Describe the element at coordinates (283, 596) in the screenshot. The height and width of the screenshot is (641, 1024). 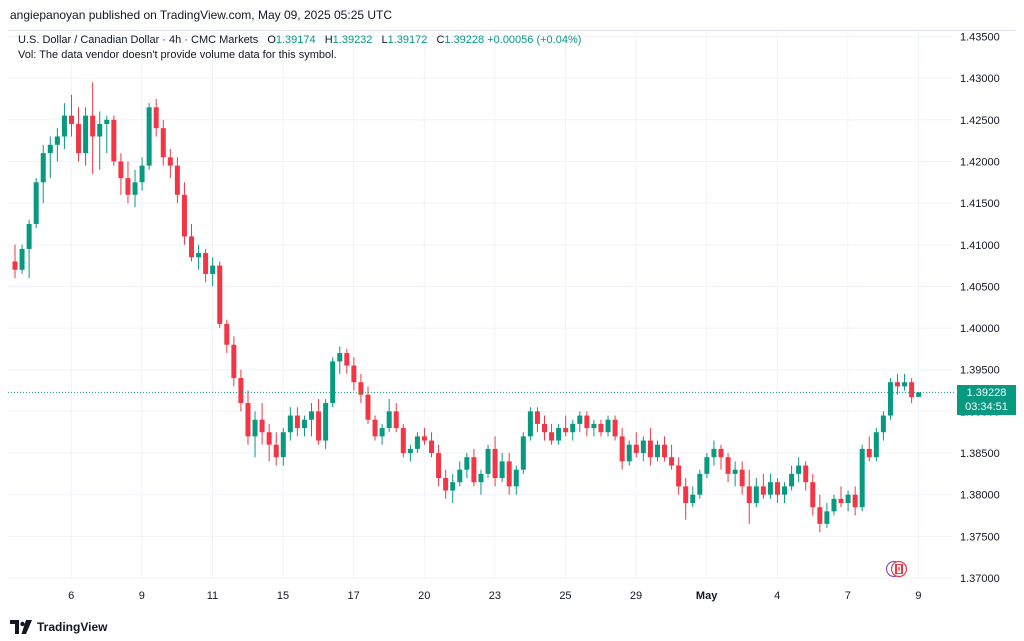
I see `x-tick-label: 15` at that location.